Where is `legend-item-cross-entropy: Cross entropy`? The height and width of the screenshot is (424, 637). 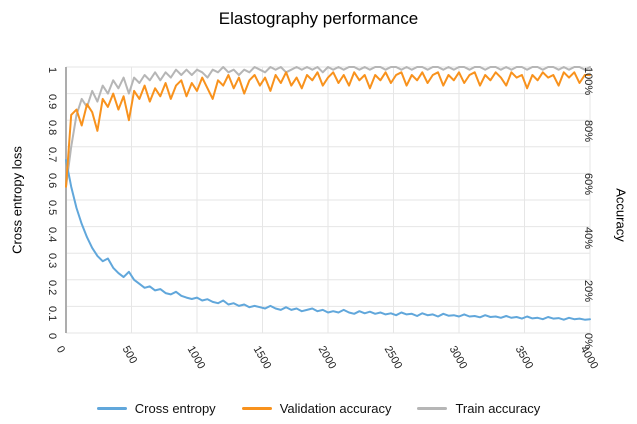 legend-item-cross-entropy: Cross entropy is located at coordinates (156, 408).